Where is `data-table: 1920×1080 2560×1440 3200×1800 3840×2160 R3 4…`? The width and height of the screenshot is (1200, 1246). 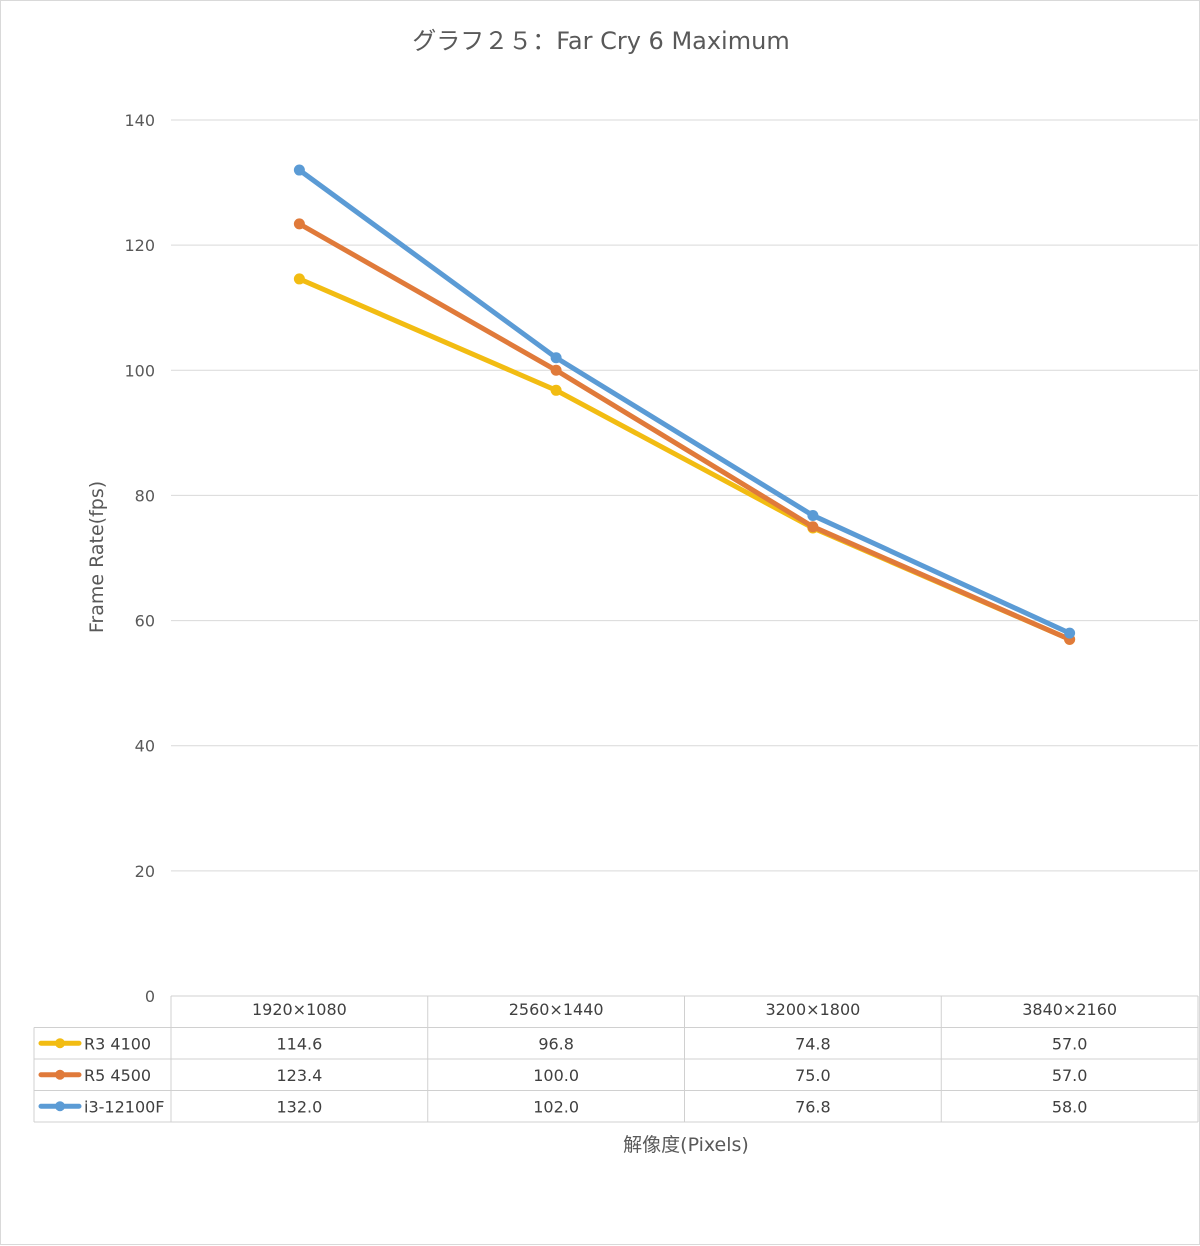 data-table: 1920×1080 2560×1440 3200×1800 3840×2160 R3 4… is located at coordinates (616, 1059).